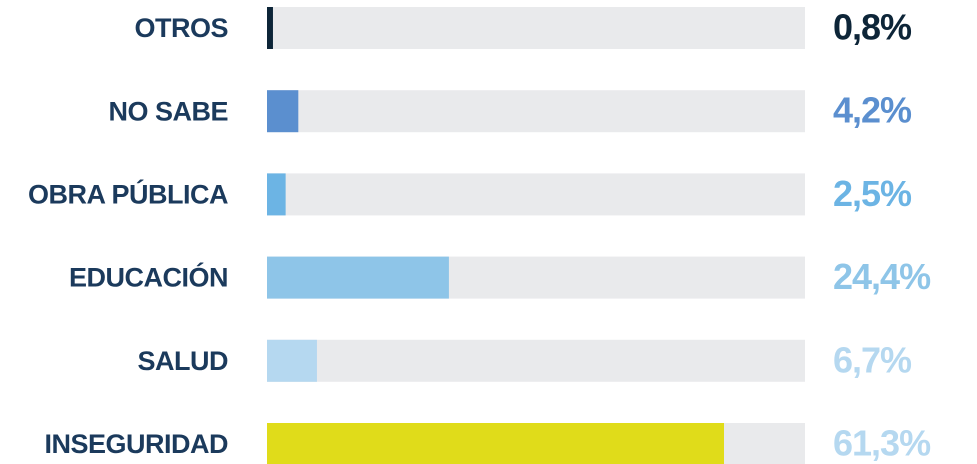  I want to click on category-label: SALUD, so click(183, 361).